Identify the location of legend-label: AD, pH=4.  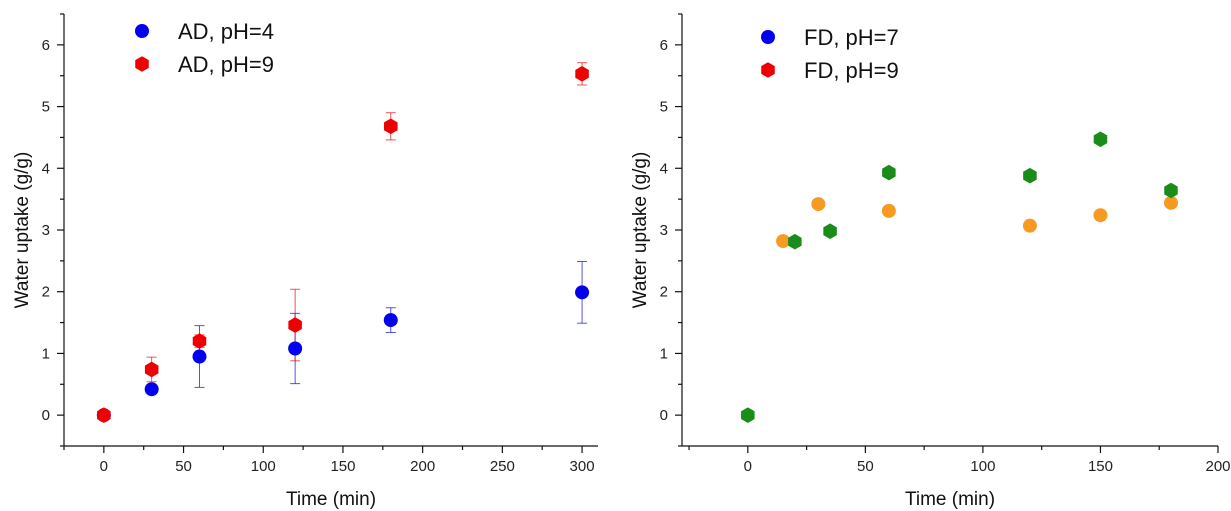
(226, 31).